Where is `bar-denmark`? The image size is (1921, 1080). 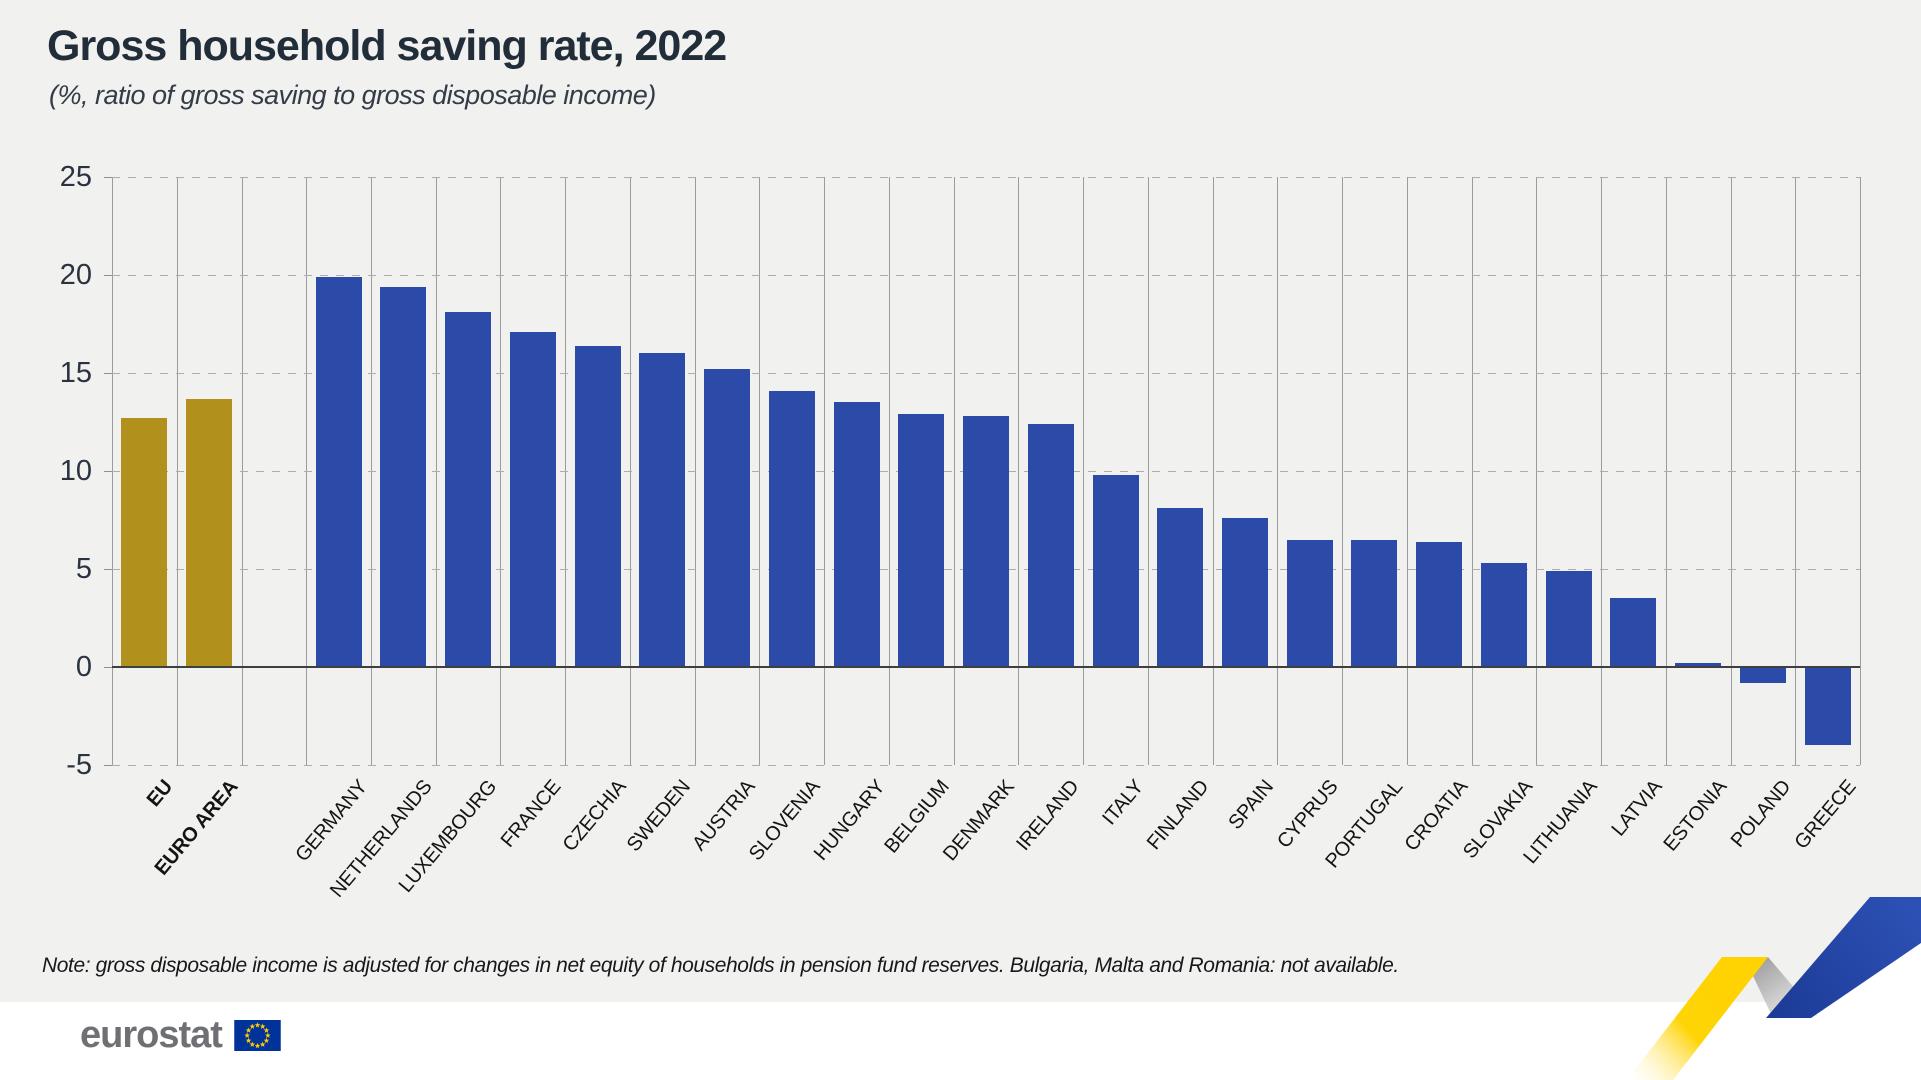 bar-denmark is located at coordinates (986, 541).